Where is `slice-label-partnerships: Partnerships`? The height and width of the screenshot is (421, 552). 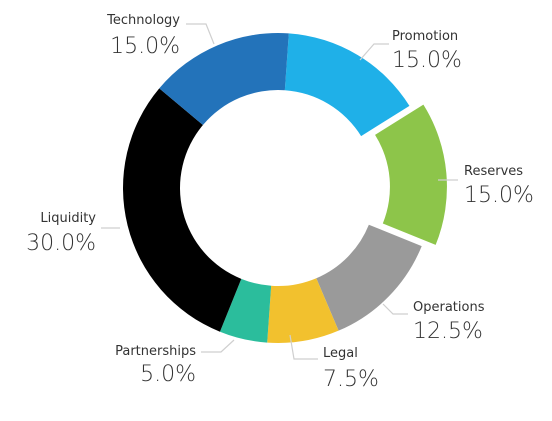 slice-label-partnerships: Partnerships is located at coordinates (155, 351).